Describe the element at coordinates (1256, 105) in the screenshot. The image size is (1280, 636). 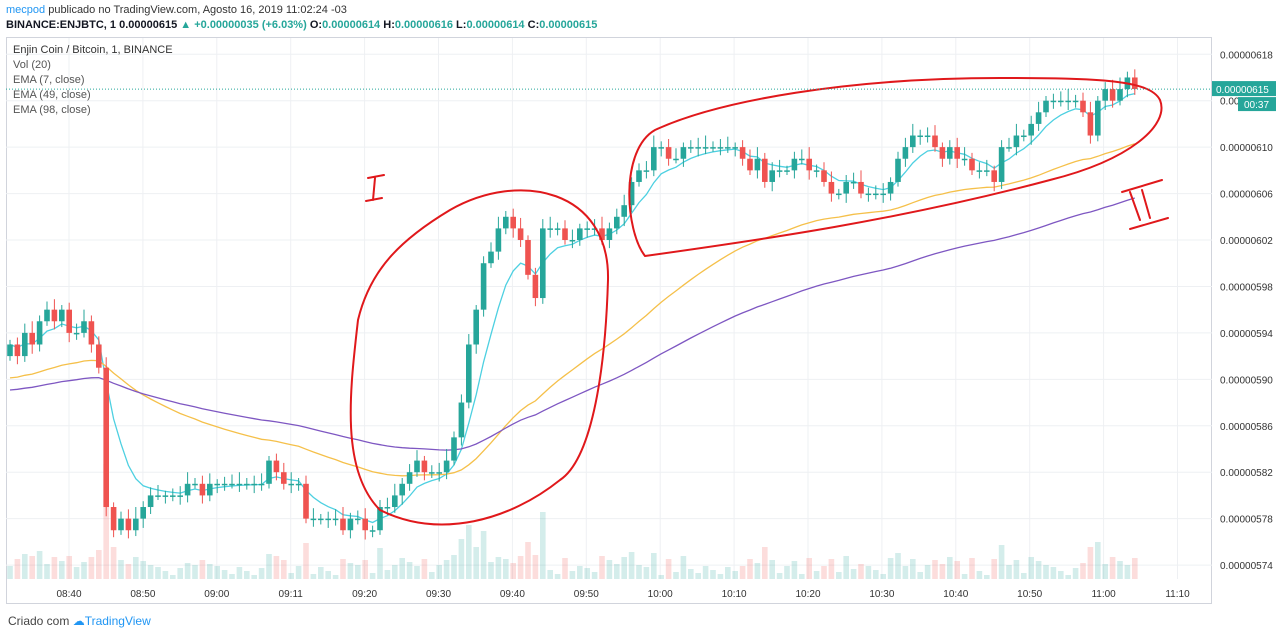
I see `countdown-tag-value: 00:37` at that location.